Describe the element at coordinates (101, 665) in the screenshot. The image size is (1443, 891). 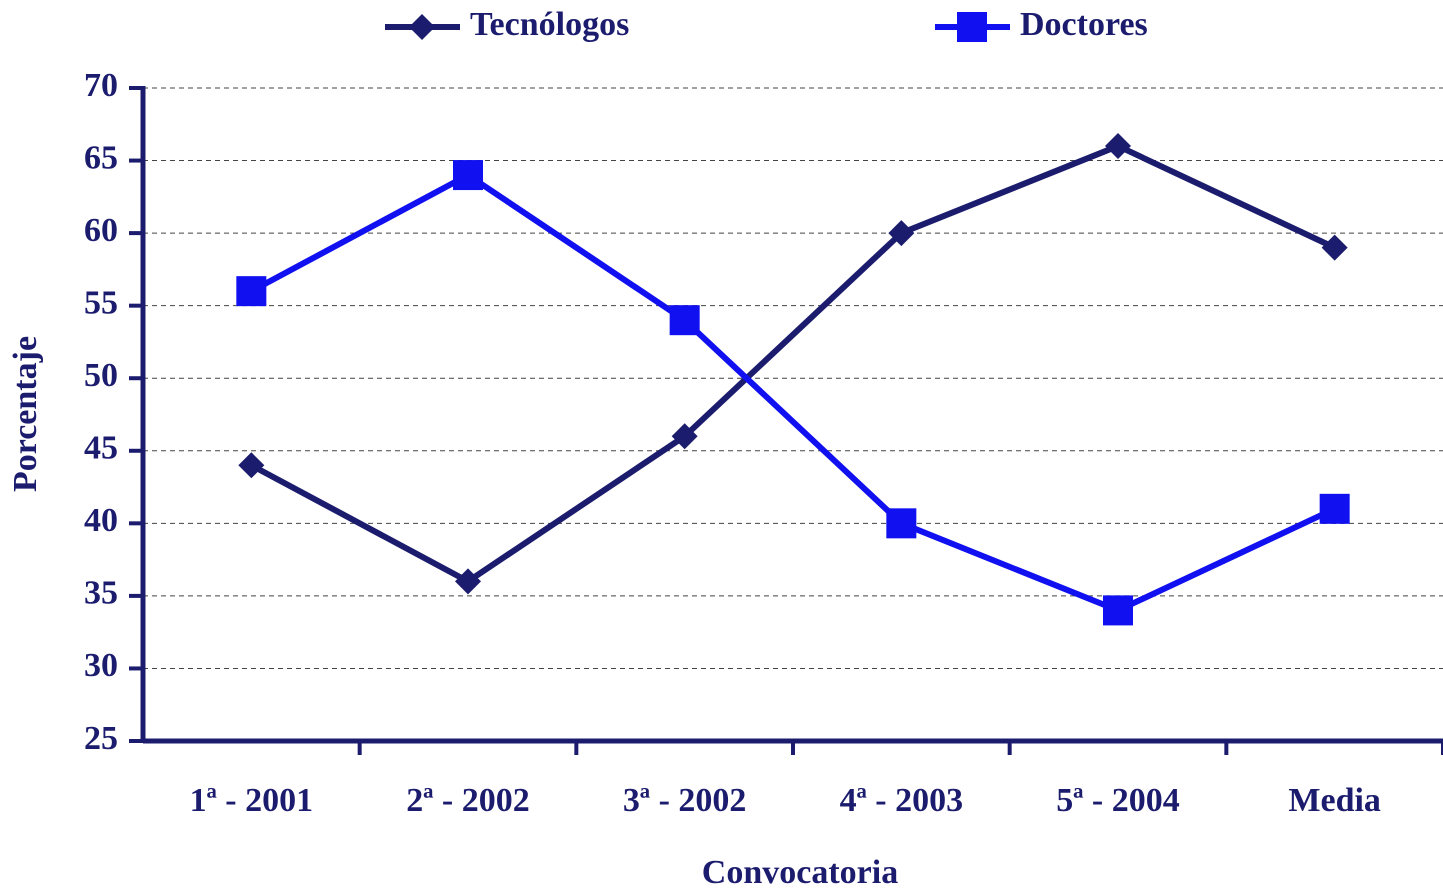
I see `y-tick-label: 30` at that location.